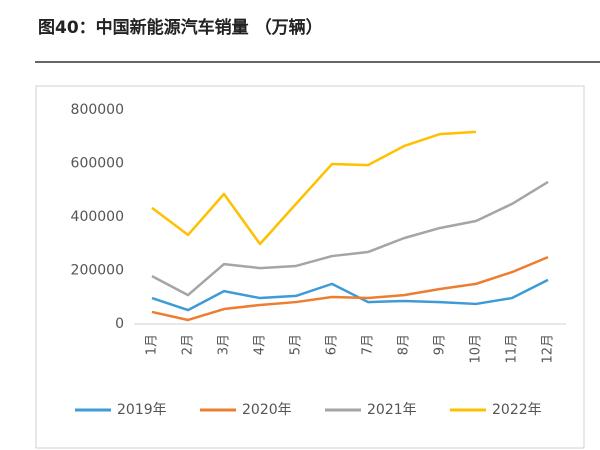 The image size is (600, 450). What do you see at coordinates (368, 344) in the screenshot?
I see `x-tick-label: 7月` at bounding box center [368, 344].